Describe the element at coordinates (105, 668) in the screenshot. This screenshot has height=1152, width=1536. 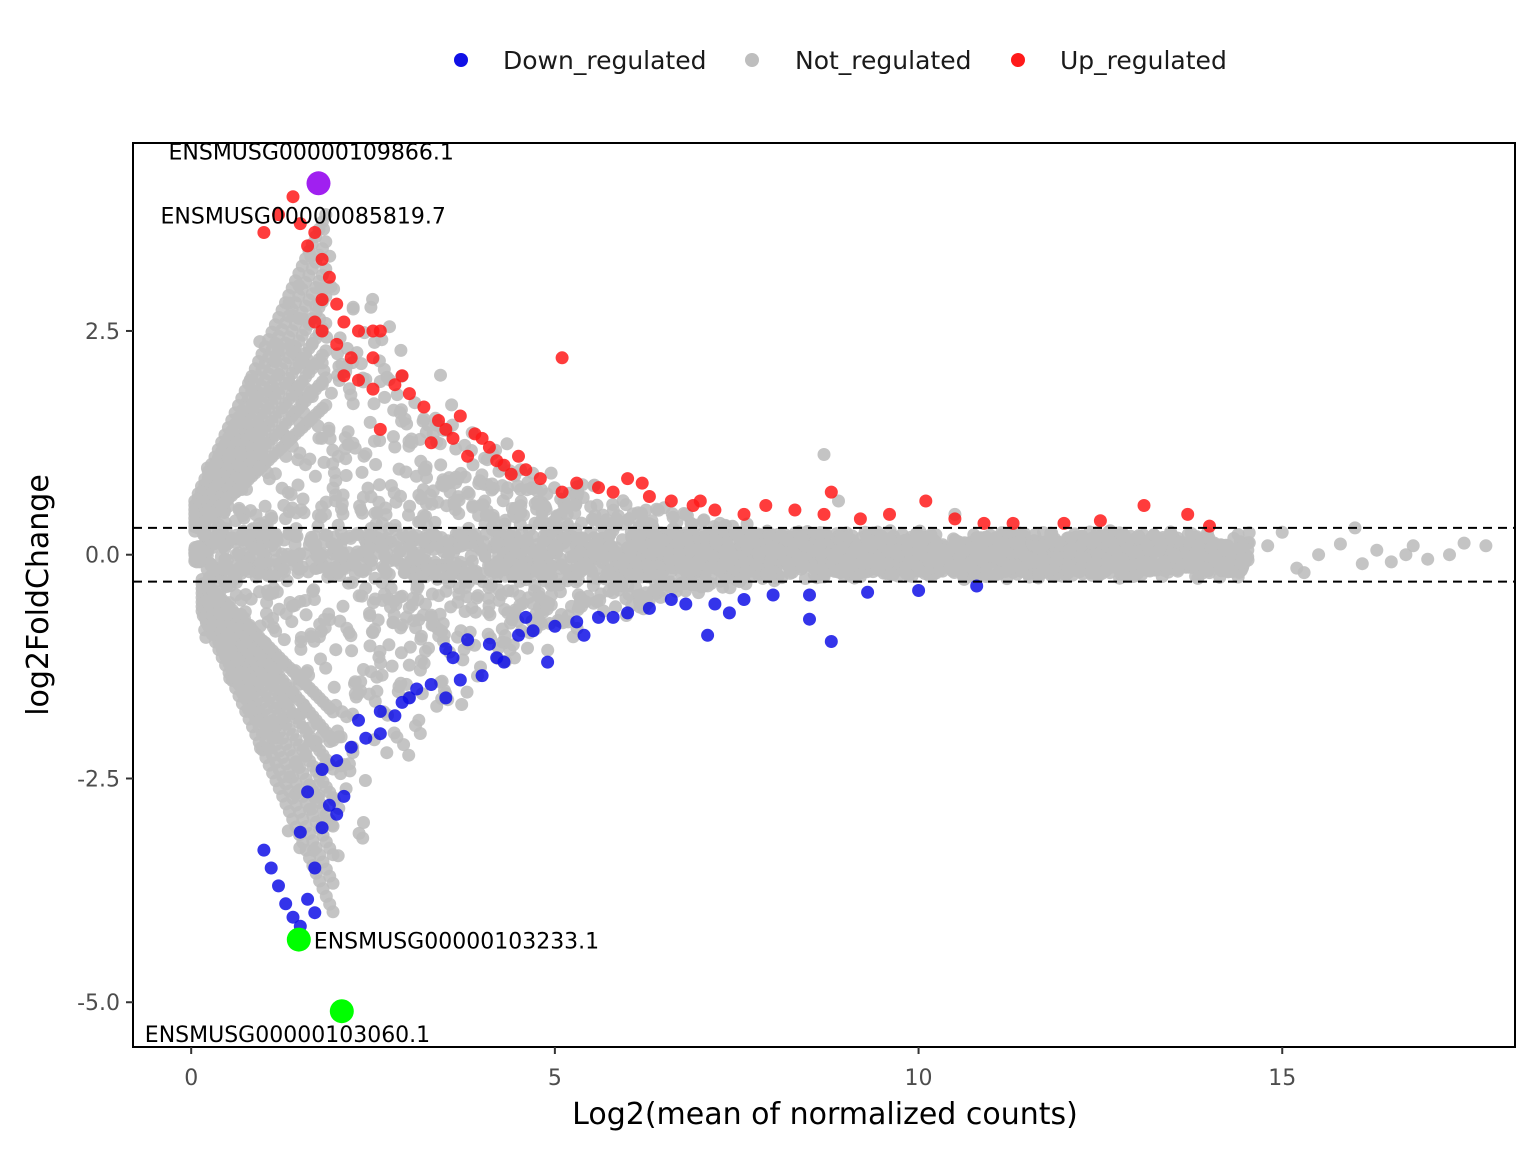
I see `y-axis: 2.5 0.0 -2.5 -5.0` at that location.